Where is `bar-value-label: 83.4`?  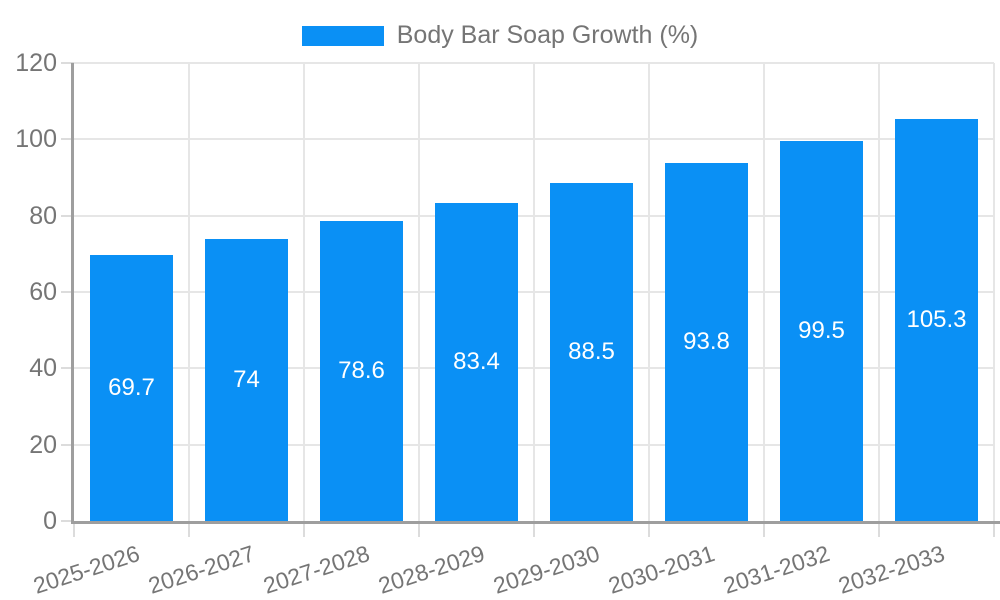
bar-value-label: 83.4 is located at coordinates (476, 361).